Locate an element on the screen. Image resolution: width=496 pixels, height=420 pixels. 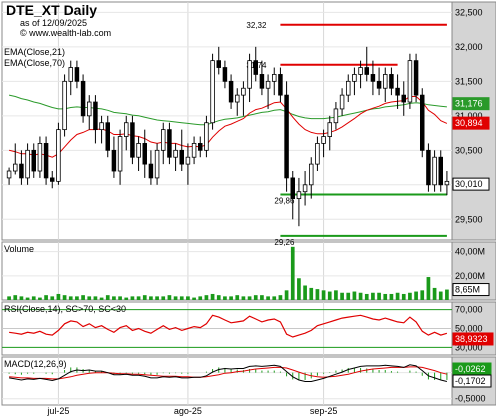
site-credit: © www.wealth-lab.com is located at coordinates (66, 33).